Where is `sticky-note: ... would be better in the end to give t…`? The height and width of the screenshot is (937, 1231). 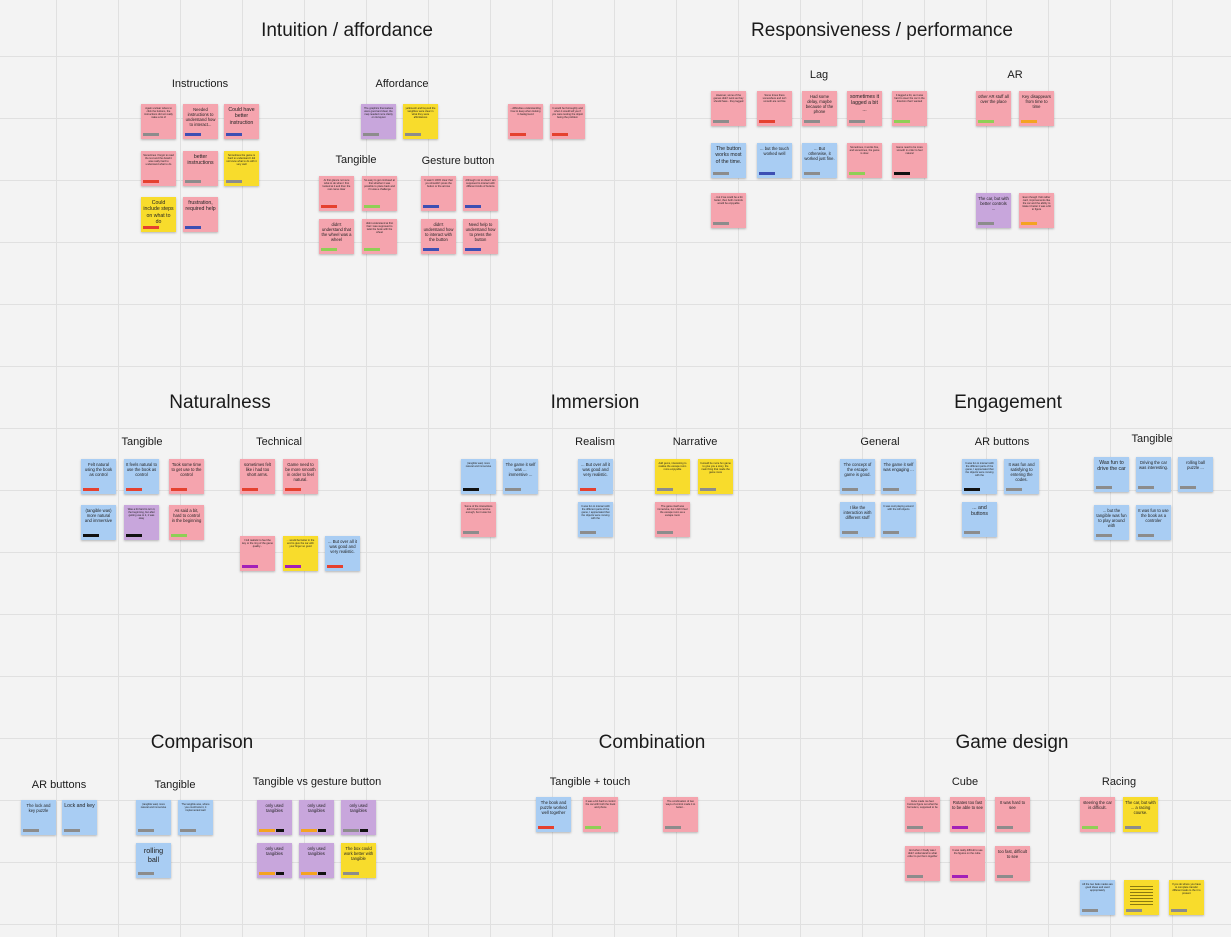 sticky-note: ... would be better in the end to give t… is located at coordinates (300, 553).